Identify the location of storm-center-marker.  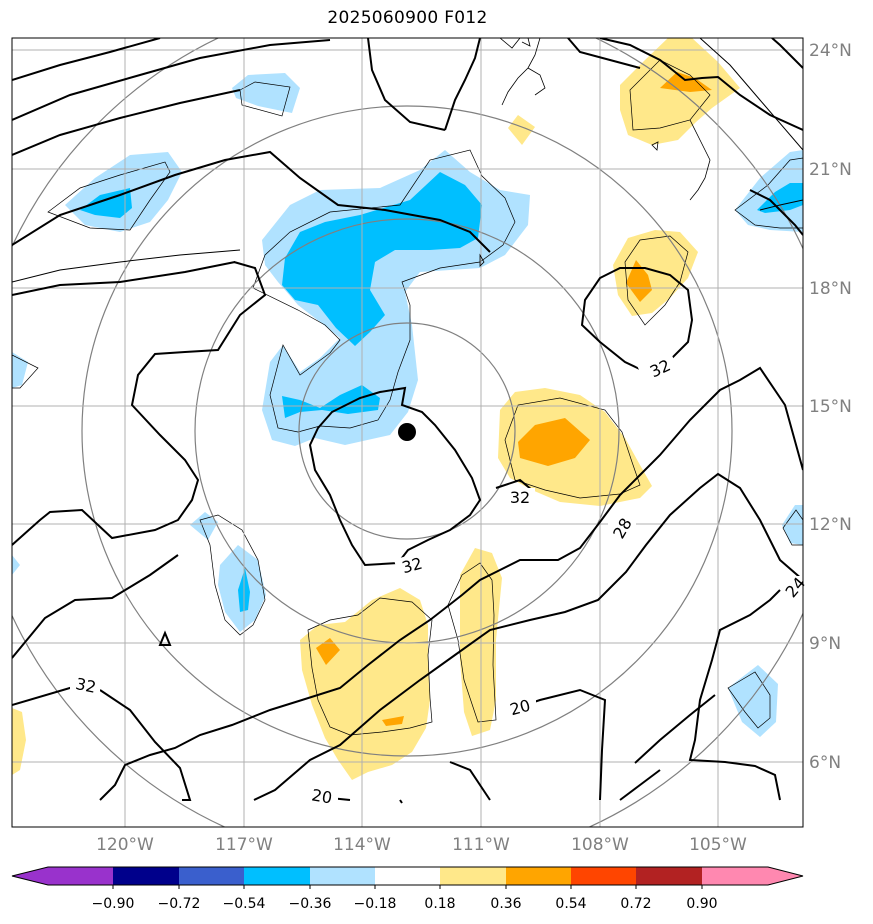
(407, 432).